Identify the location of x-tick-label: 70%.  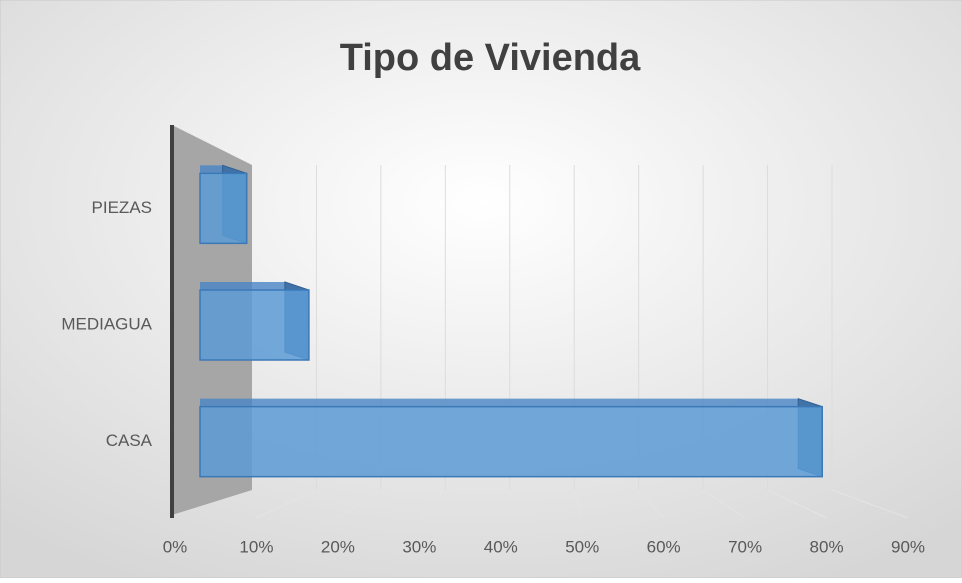
(745, 546).